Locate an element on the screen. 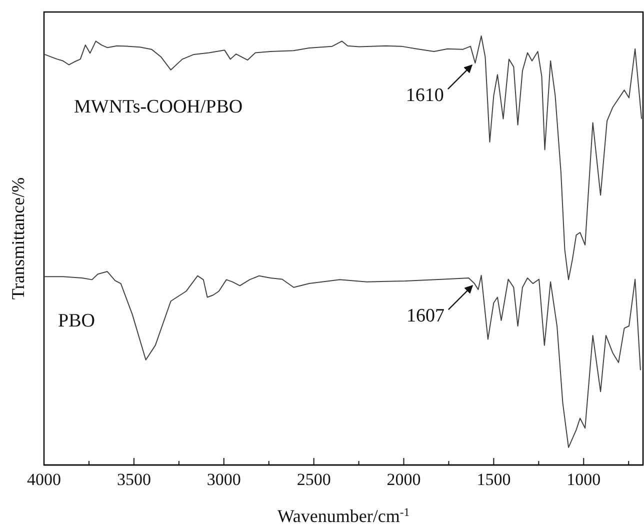 Image resolution: width=644 pixels, height=528 pixels. x-tick-label: 3000 is located at coordinates (223, 479).